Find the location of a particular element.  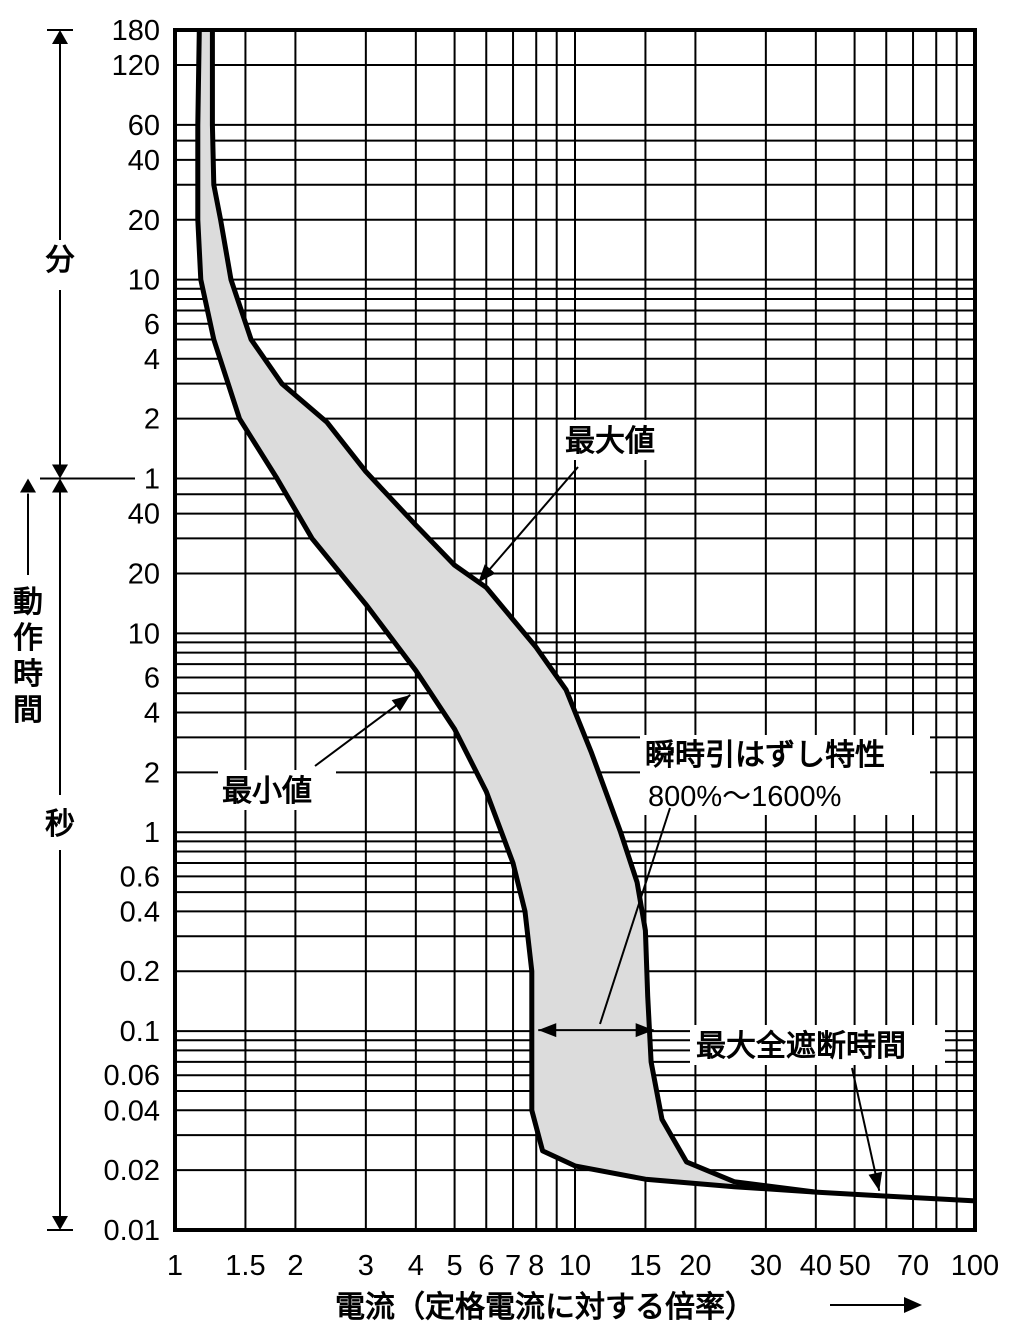

ylabel-char: 動 is located at coordinates (28, 602).